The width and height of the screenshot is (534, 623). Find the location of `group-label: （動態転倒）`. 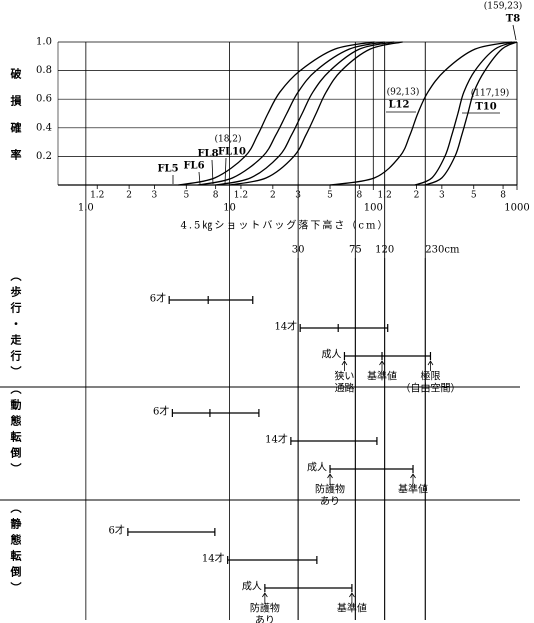

group-label: （動態転倒） is located at coordinates (16, 431).